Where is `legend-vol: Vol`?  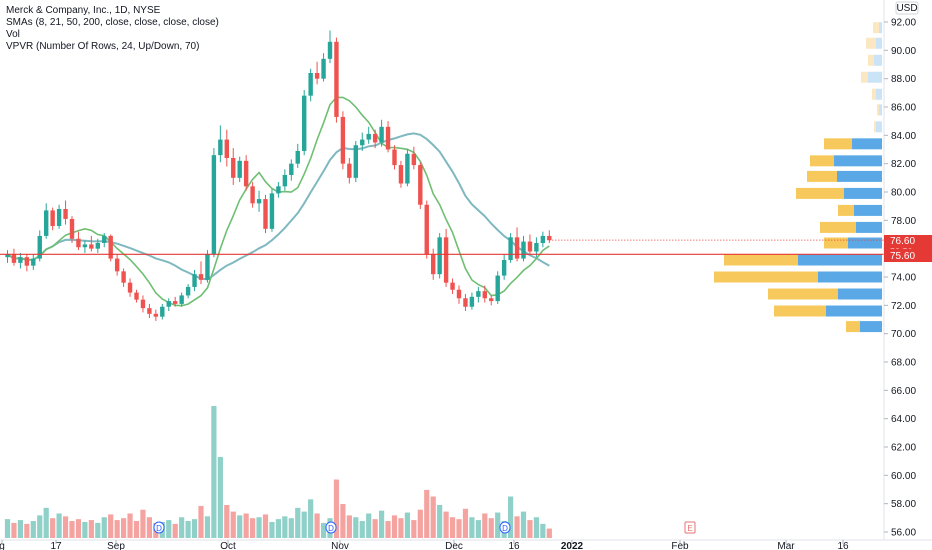
legend-vol: Vol is located at coordinates (13, 34).